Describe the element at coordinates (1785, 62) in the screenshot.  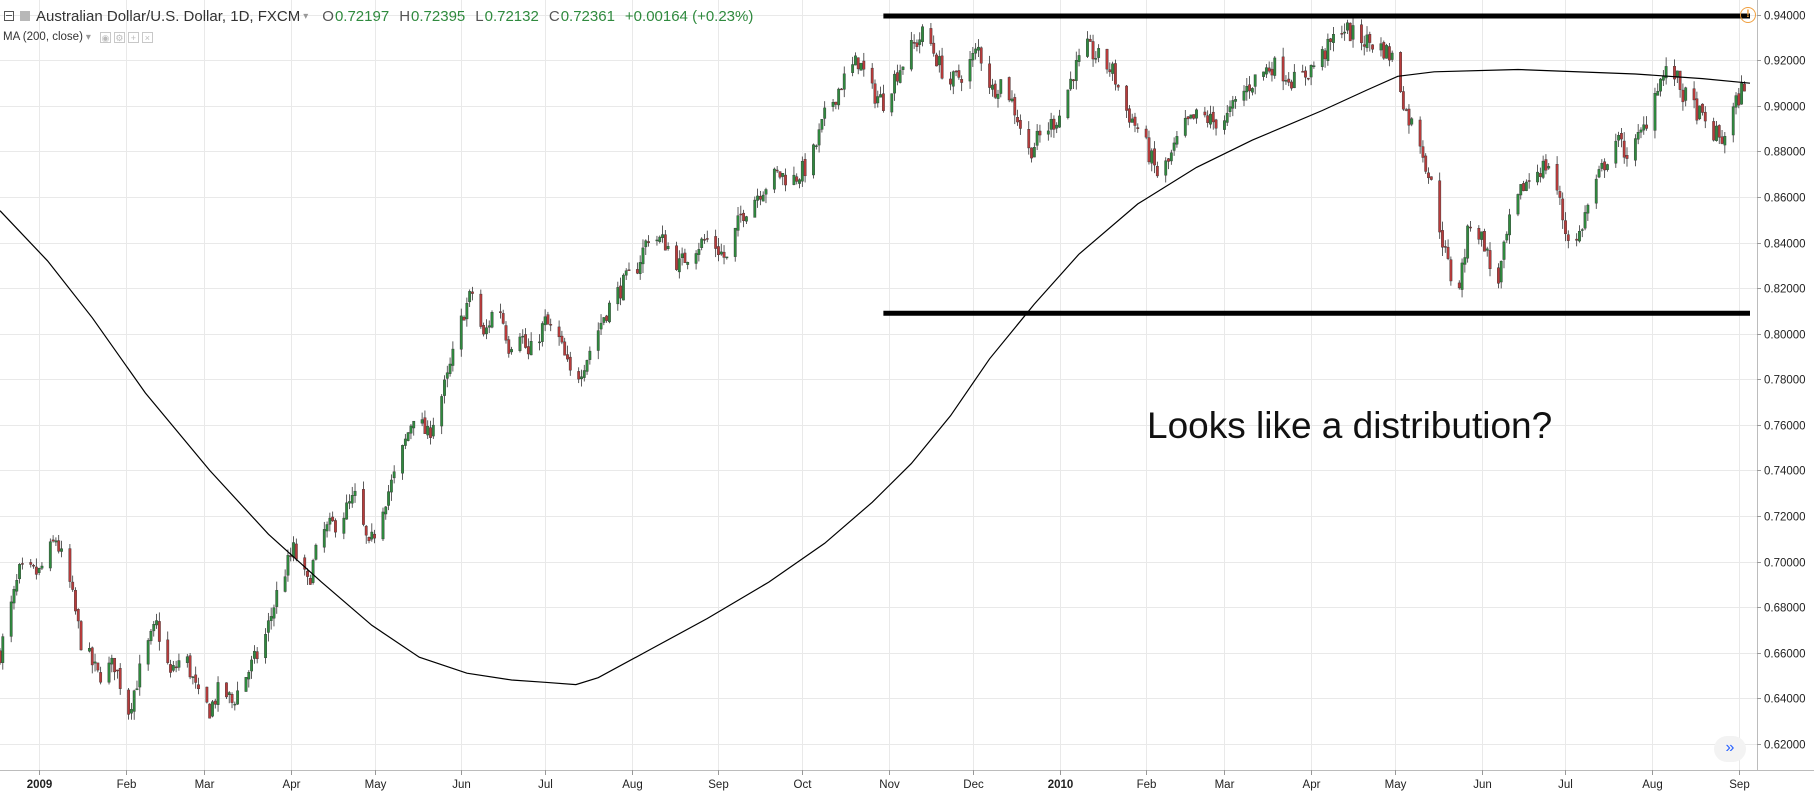
I see `price-tick-label: 0.92000` at that location.